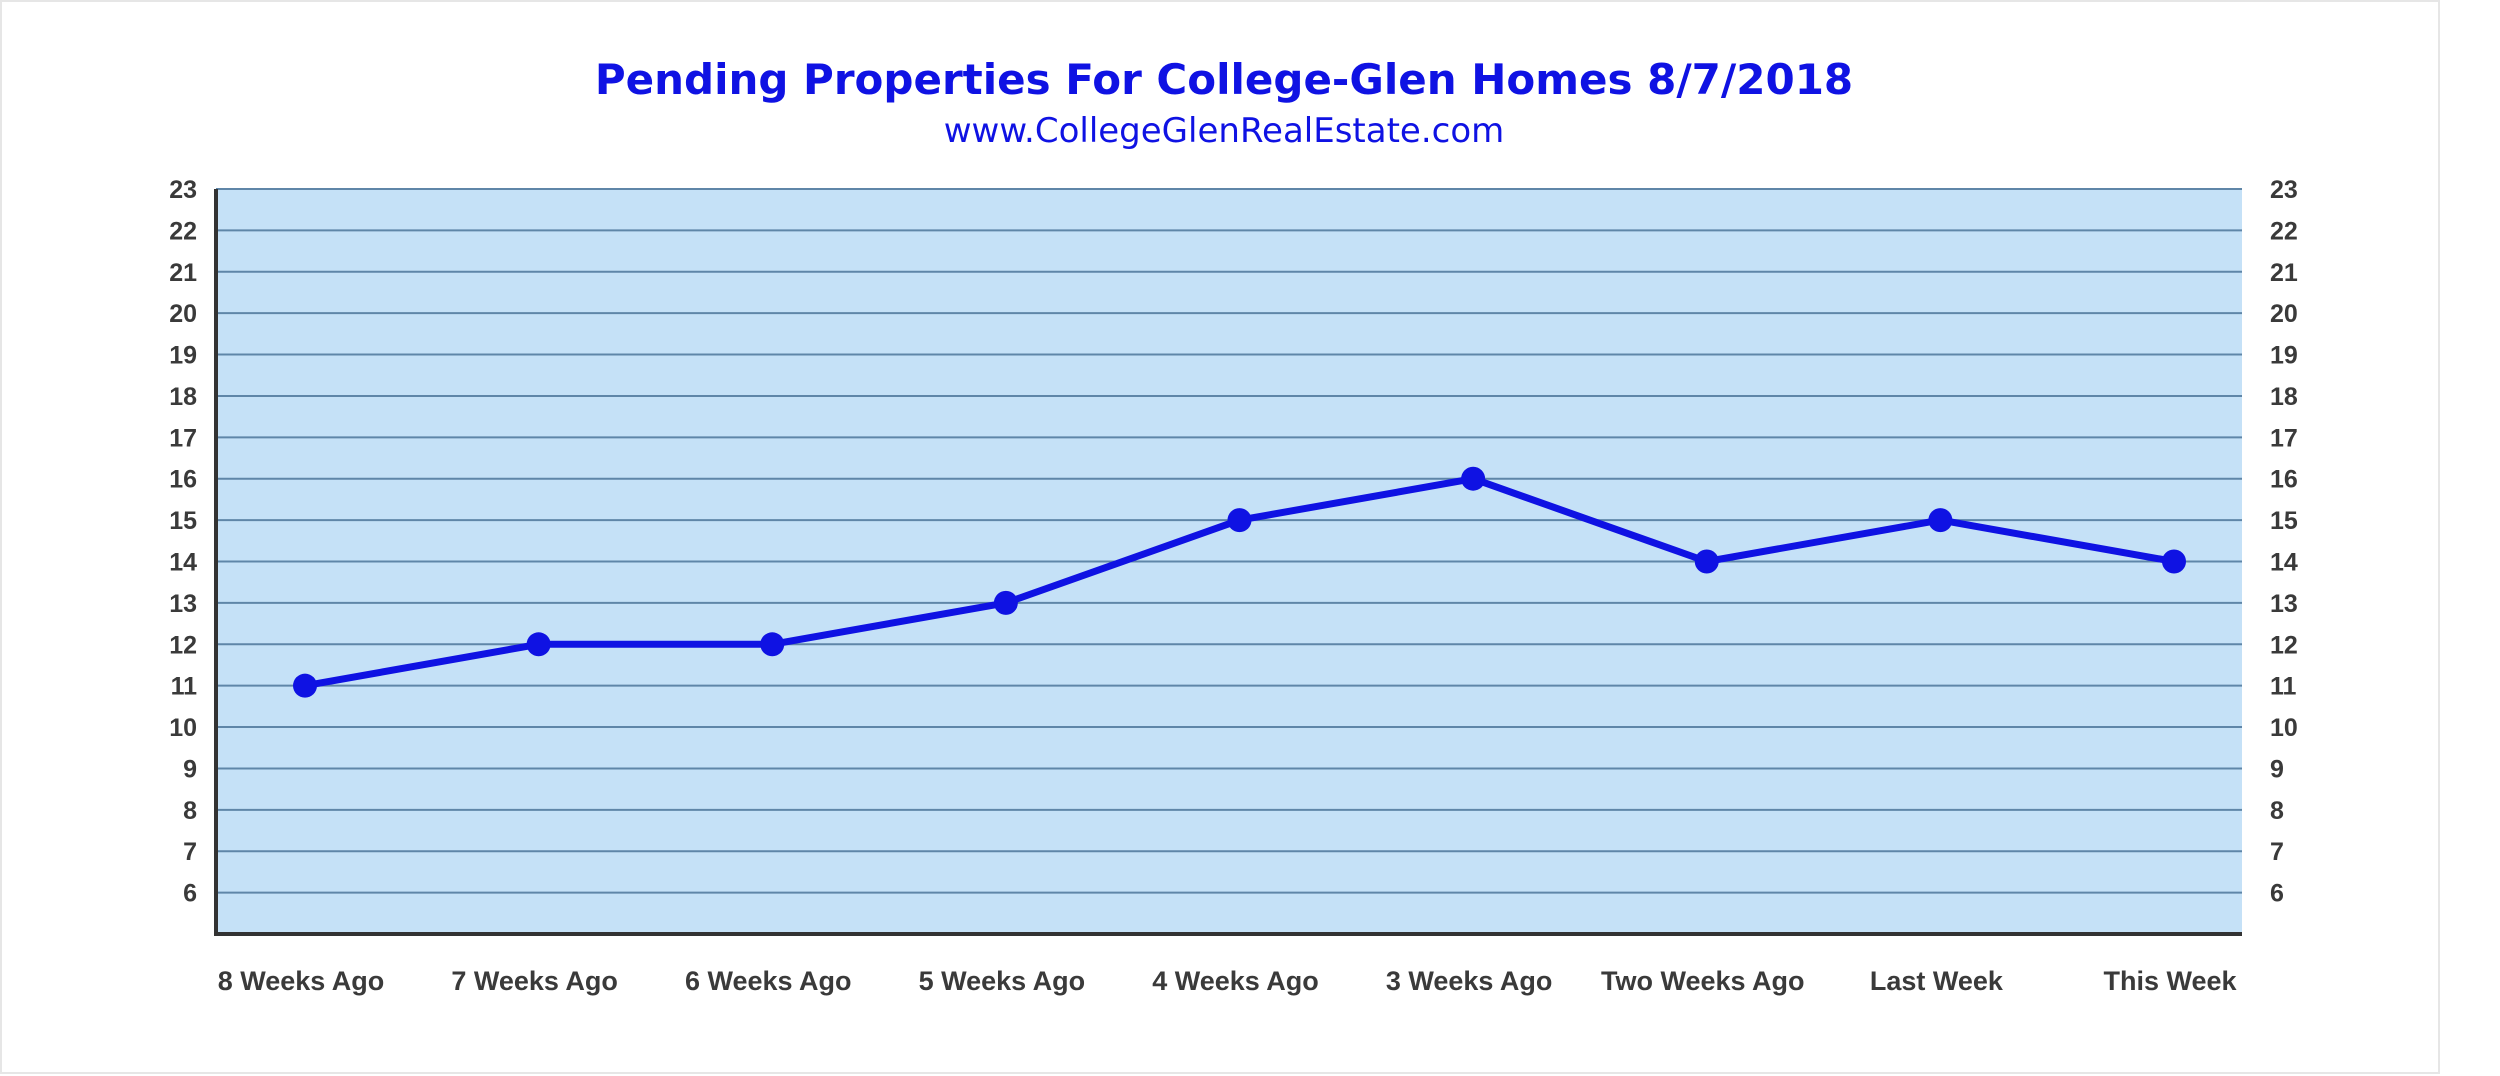 The width and height of the screenshot is (2500, 1076). I want to click on y-tick-label-right: 20, so click(2284, 314).